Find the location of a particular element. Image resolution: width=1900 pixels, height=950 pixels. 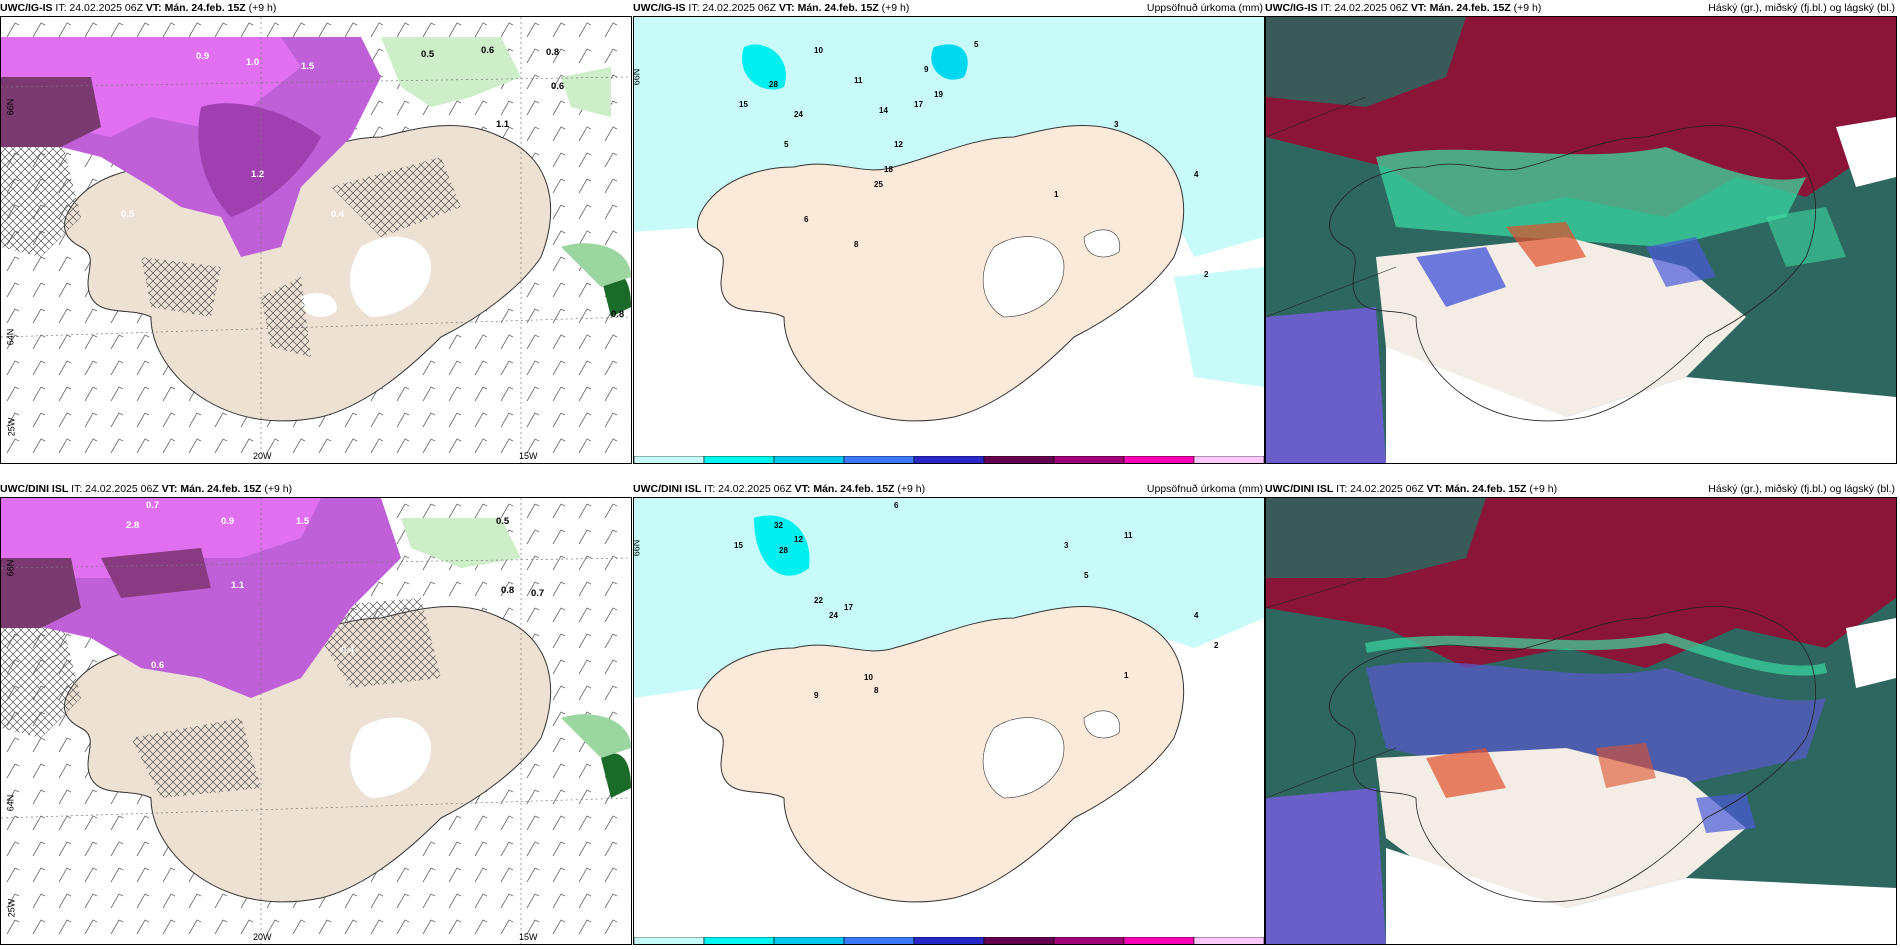

precip-value-label: 28 is located at coordinates (783, 550).